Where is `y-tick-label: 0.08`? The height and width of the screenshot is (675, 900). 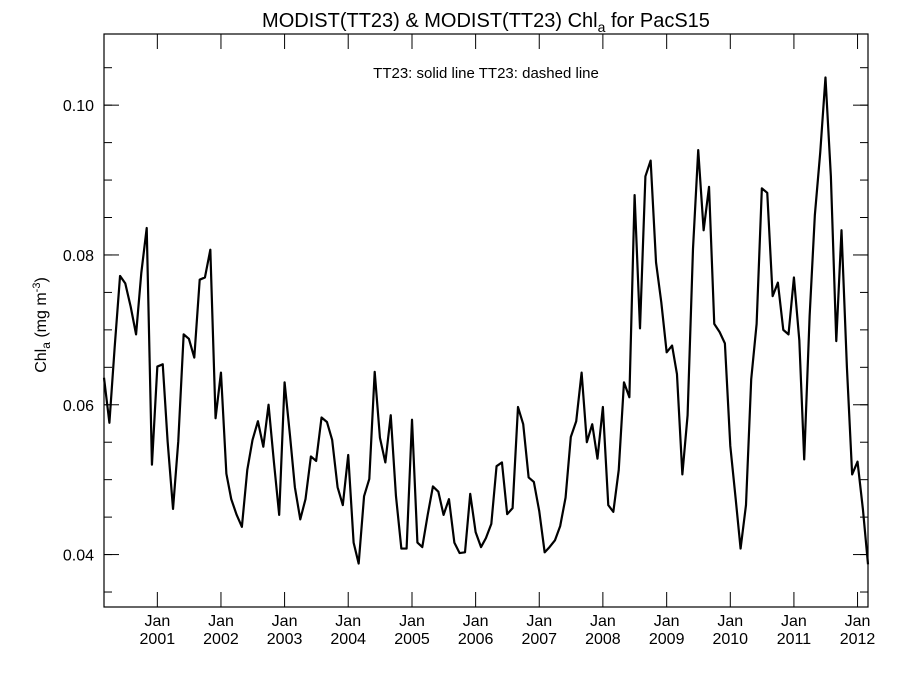 y-tick-label: 0.08 is located at coordinates (78, 256).